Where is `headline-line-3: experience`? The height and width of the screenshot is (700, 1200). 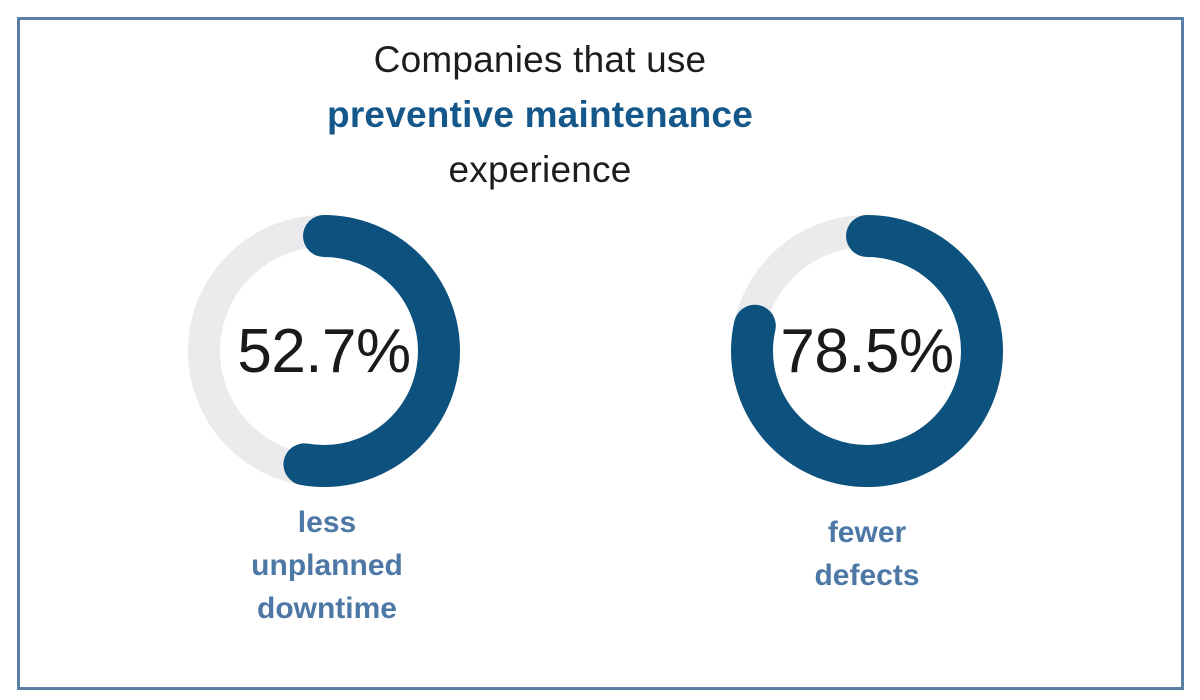 headline-line-3: experience is located at coordinates (540, 169).